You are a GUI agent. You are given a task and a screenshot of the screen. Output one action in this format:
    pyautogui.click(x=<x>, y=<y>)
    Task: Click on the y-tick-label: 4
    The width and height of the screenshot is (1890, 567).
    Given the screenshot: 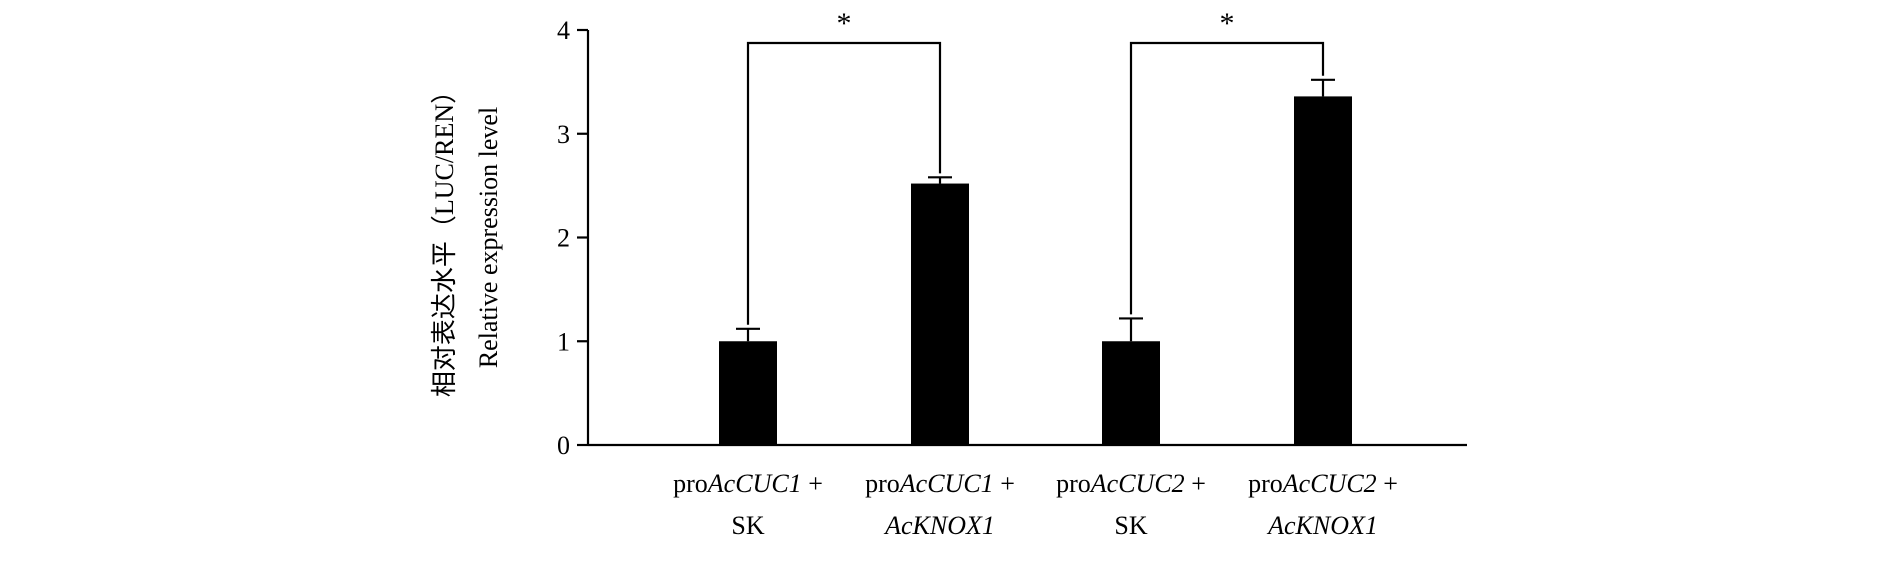 What is the action you would take?
    pyautogui.click(x=563, y=30)
    